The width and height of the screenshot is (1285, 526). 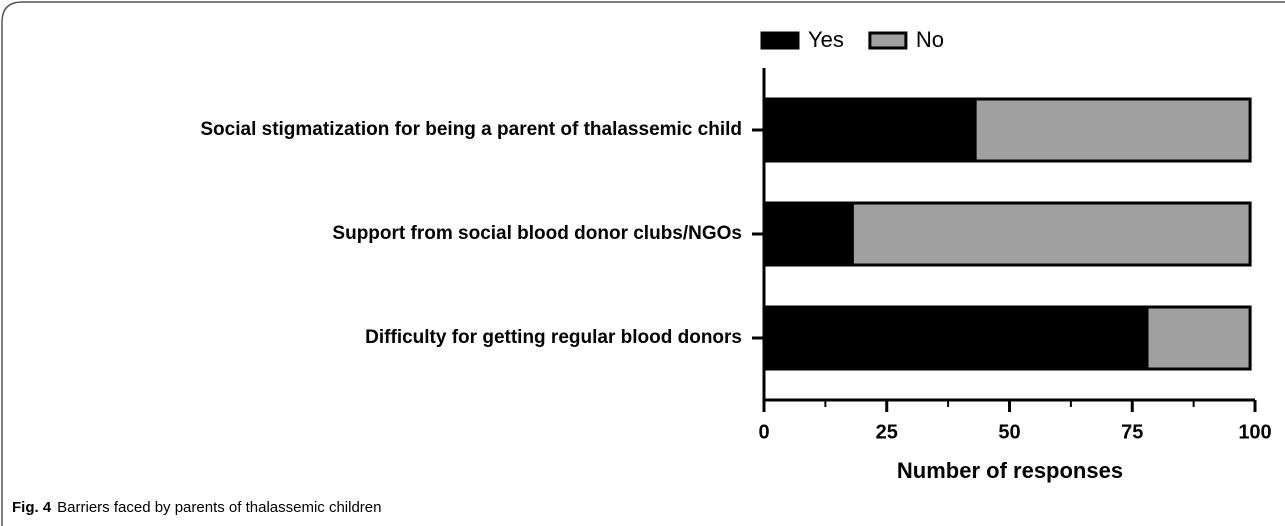 I want to click on x-tick-label: 75, so click(x=1132, y=432).